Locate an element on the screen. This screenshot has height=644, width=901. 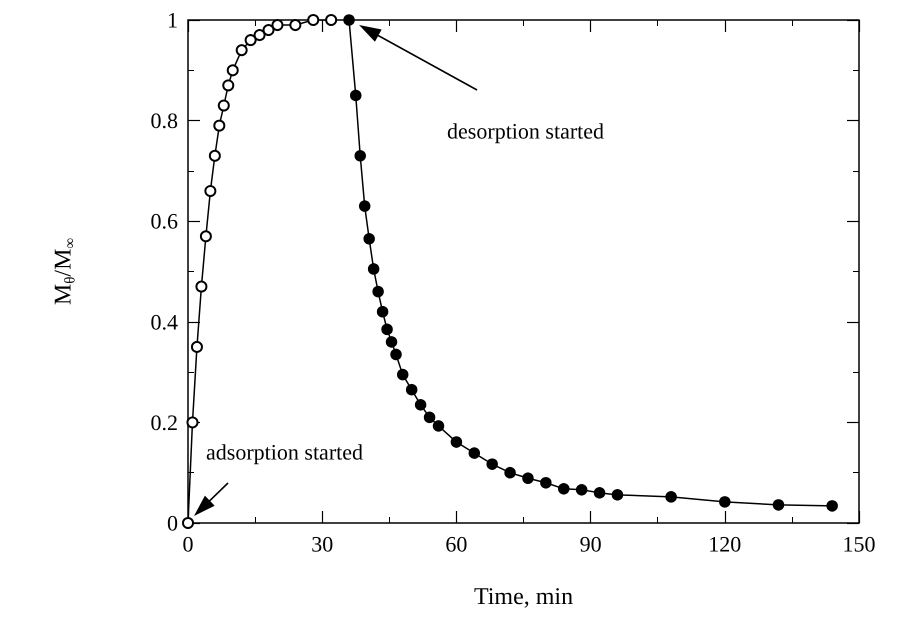
x-tick-label: 90 is located at coordinates (591, 544).